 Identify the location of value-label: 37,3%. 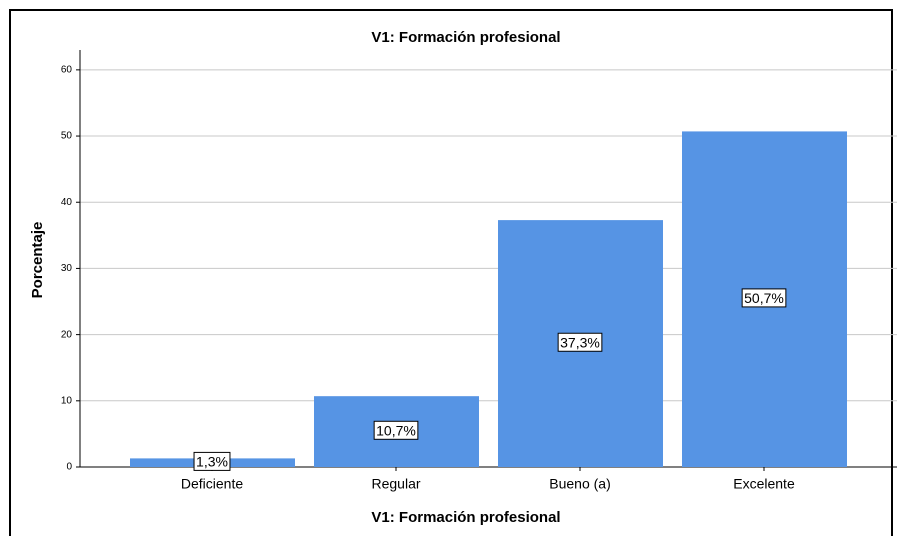
(580, 342).